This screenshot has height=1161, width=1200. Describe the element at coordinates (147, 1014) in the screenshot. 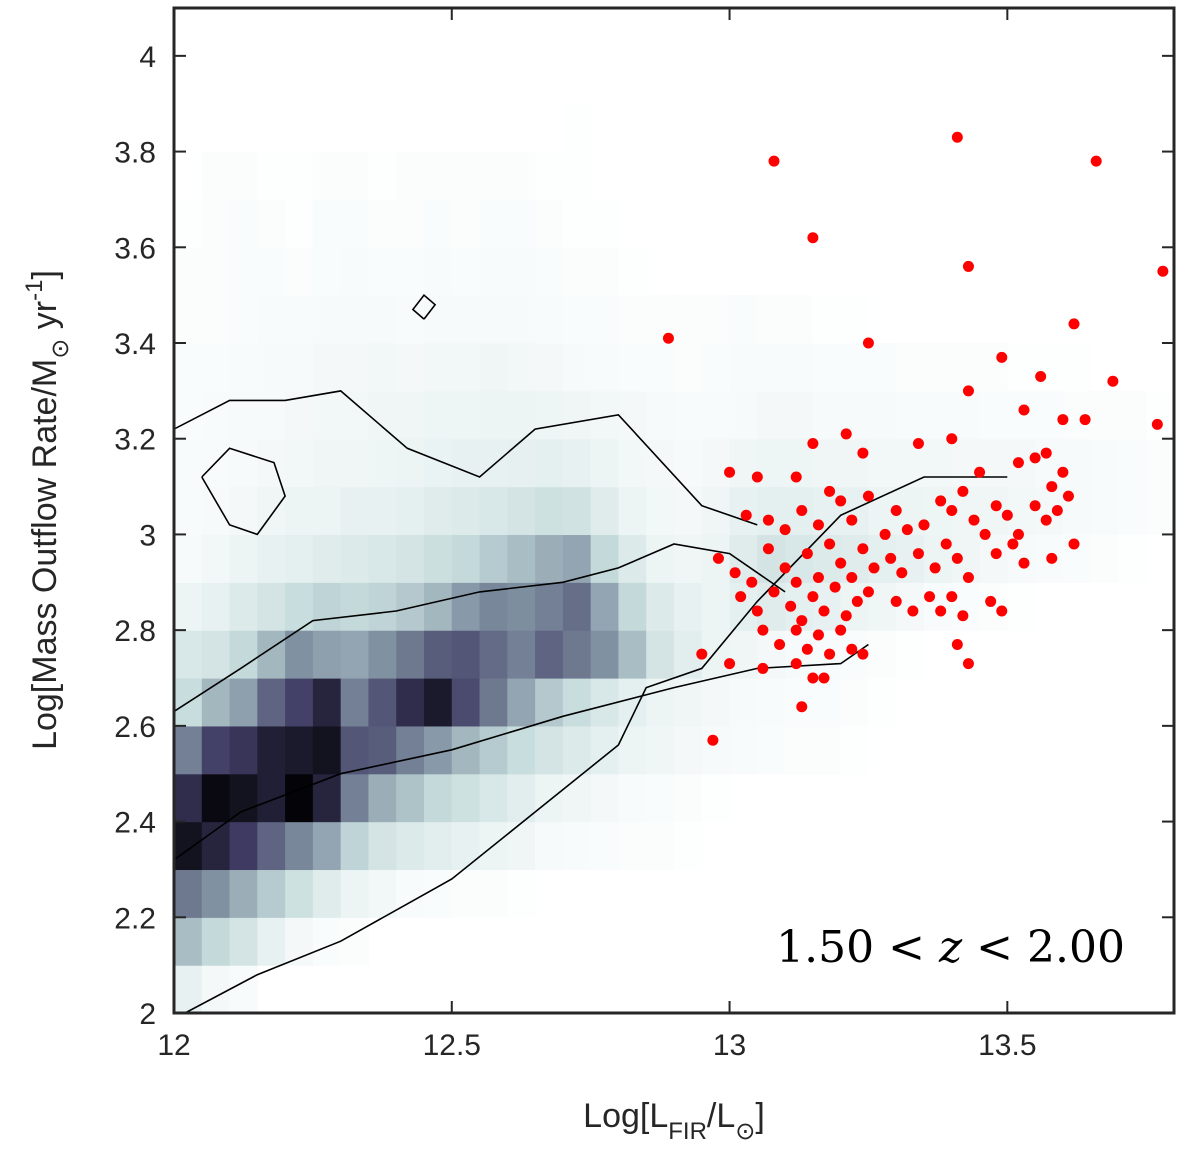

I see `y-tick-label: 2` at that location.